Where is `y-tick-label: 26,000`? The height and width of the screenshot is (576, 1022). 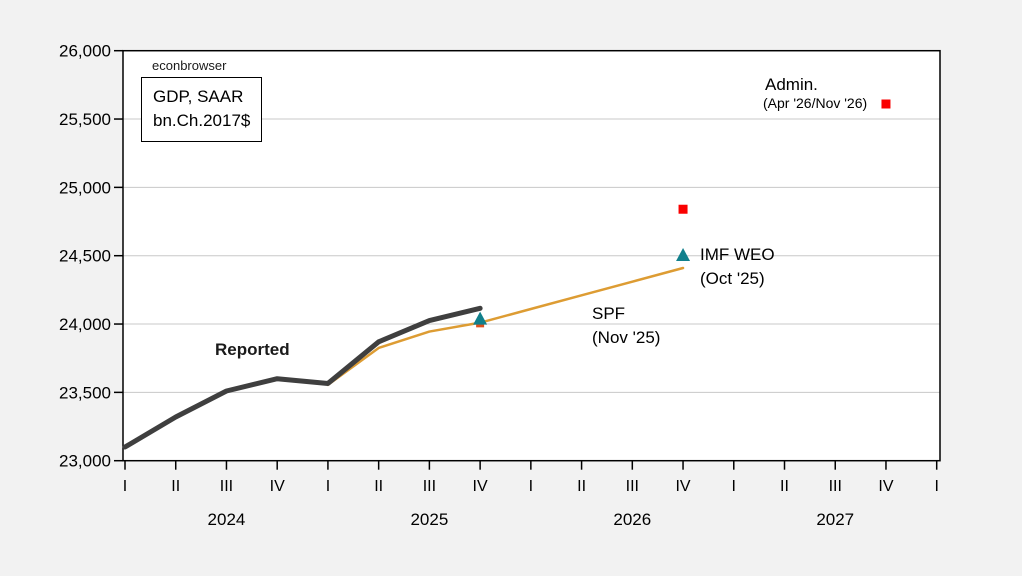
y-tick-label: 26,000 is located at coordinates (85, 51).